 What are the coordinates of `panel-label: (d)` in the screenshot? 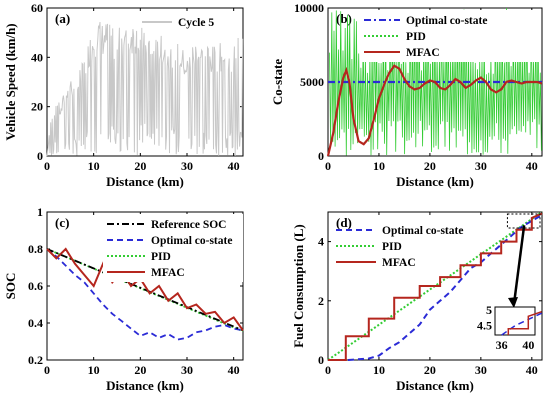 It's located at (344, 222).